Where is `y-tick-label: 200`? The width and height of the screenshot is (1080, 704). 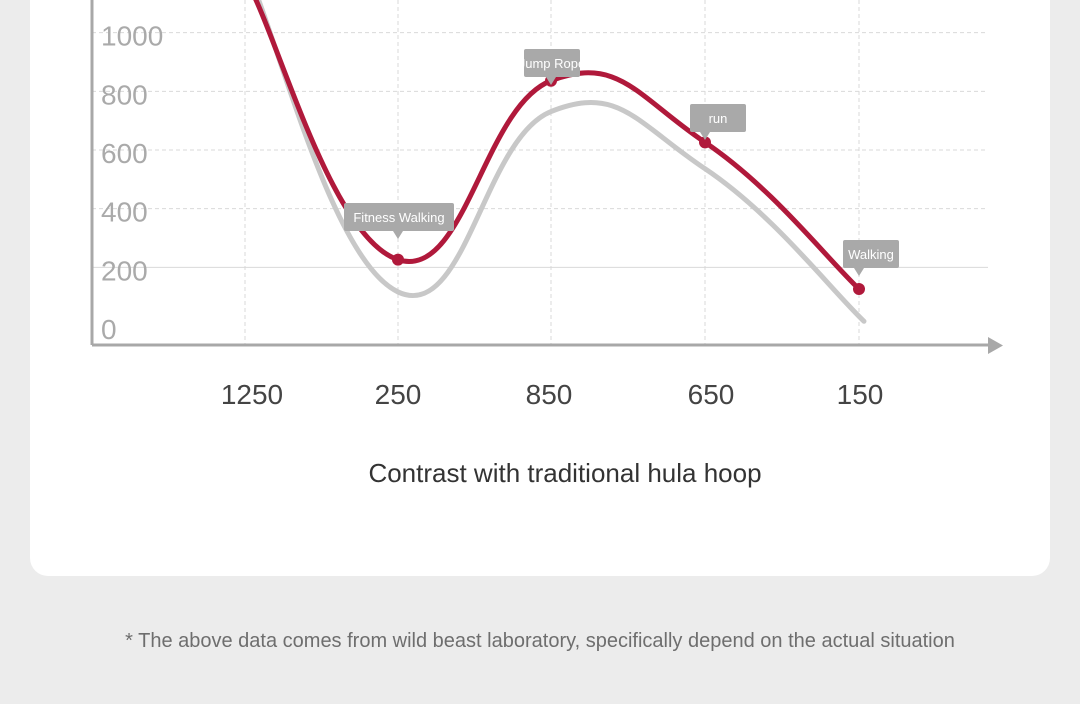
y-tick-label: 200 is located at coordinates (124, 270).